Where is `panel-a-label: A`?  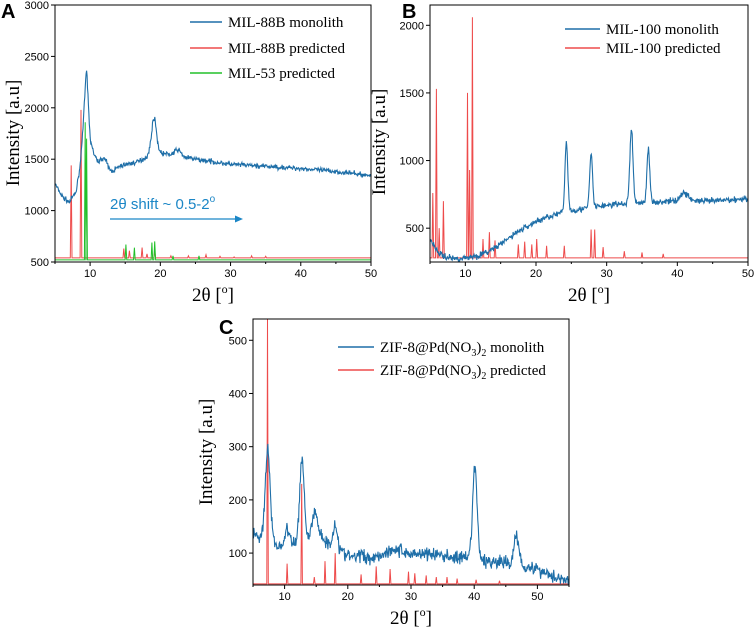 panel-a-label: A is located at coordinates (8, 12).